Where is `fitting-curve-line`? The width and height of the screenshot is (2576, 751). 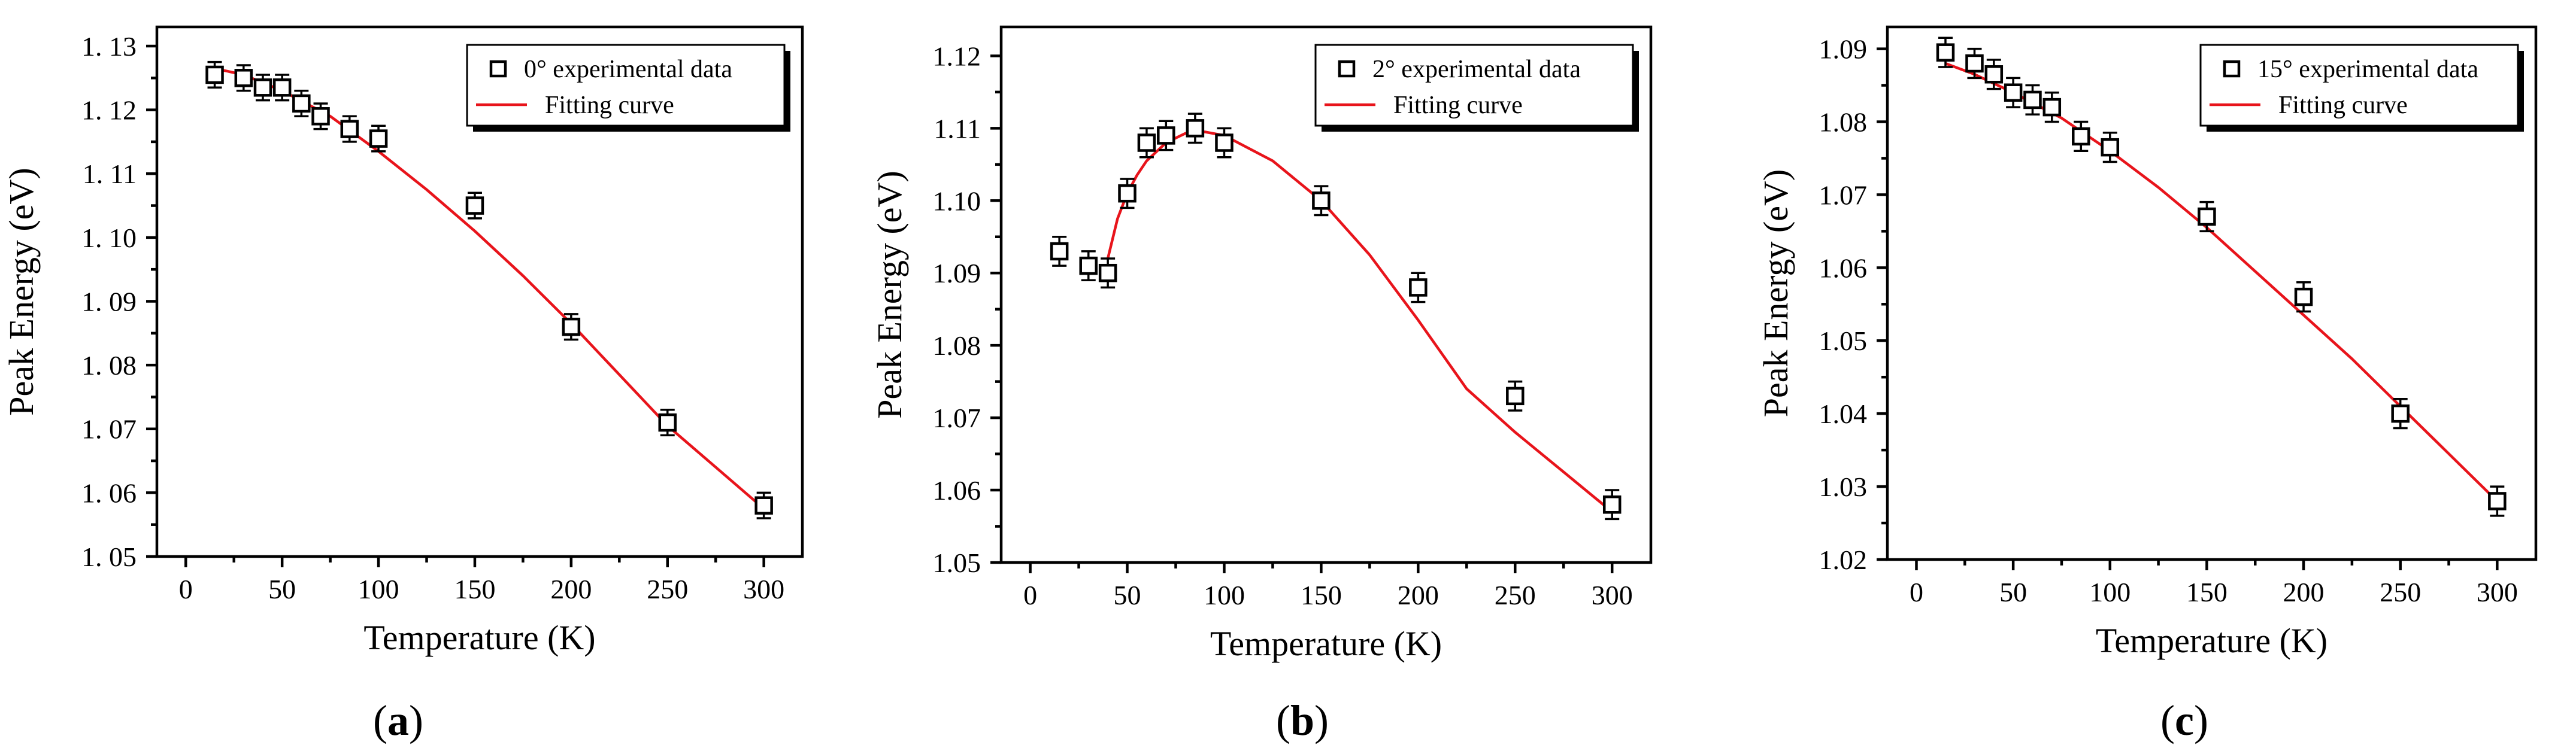 fitting-curve-line is located at coordinates (489, 288).